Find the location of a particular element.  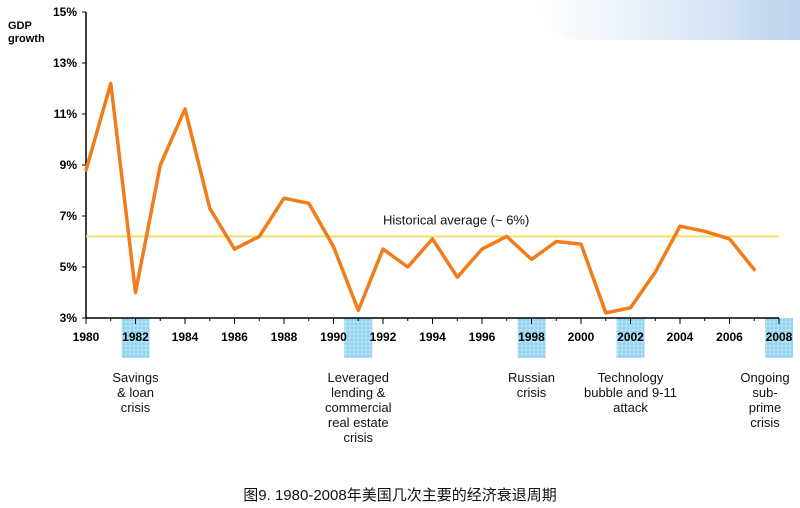

y-tick-label: 3% is located at coordinates (69, 318).